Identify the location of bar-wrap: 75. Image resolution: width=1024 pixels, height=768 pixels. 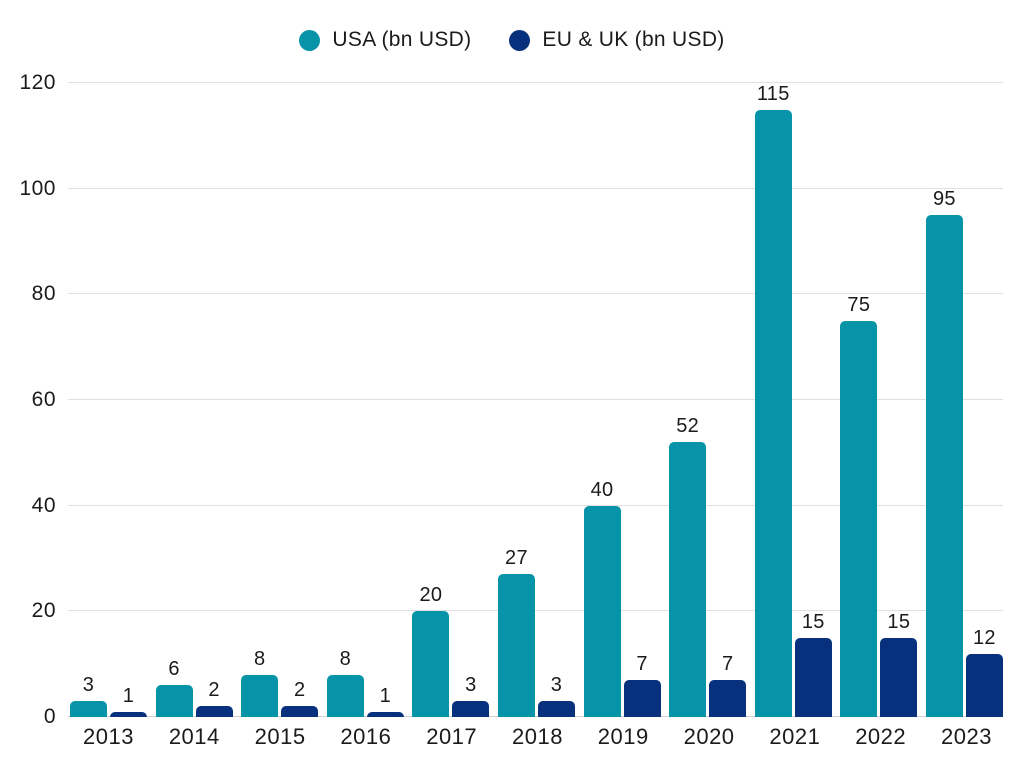
(859, 400).